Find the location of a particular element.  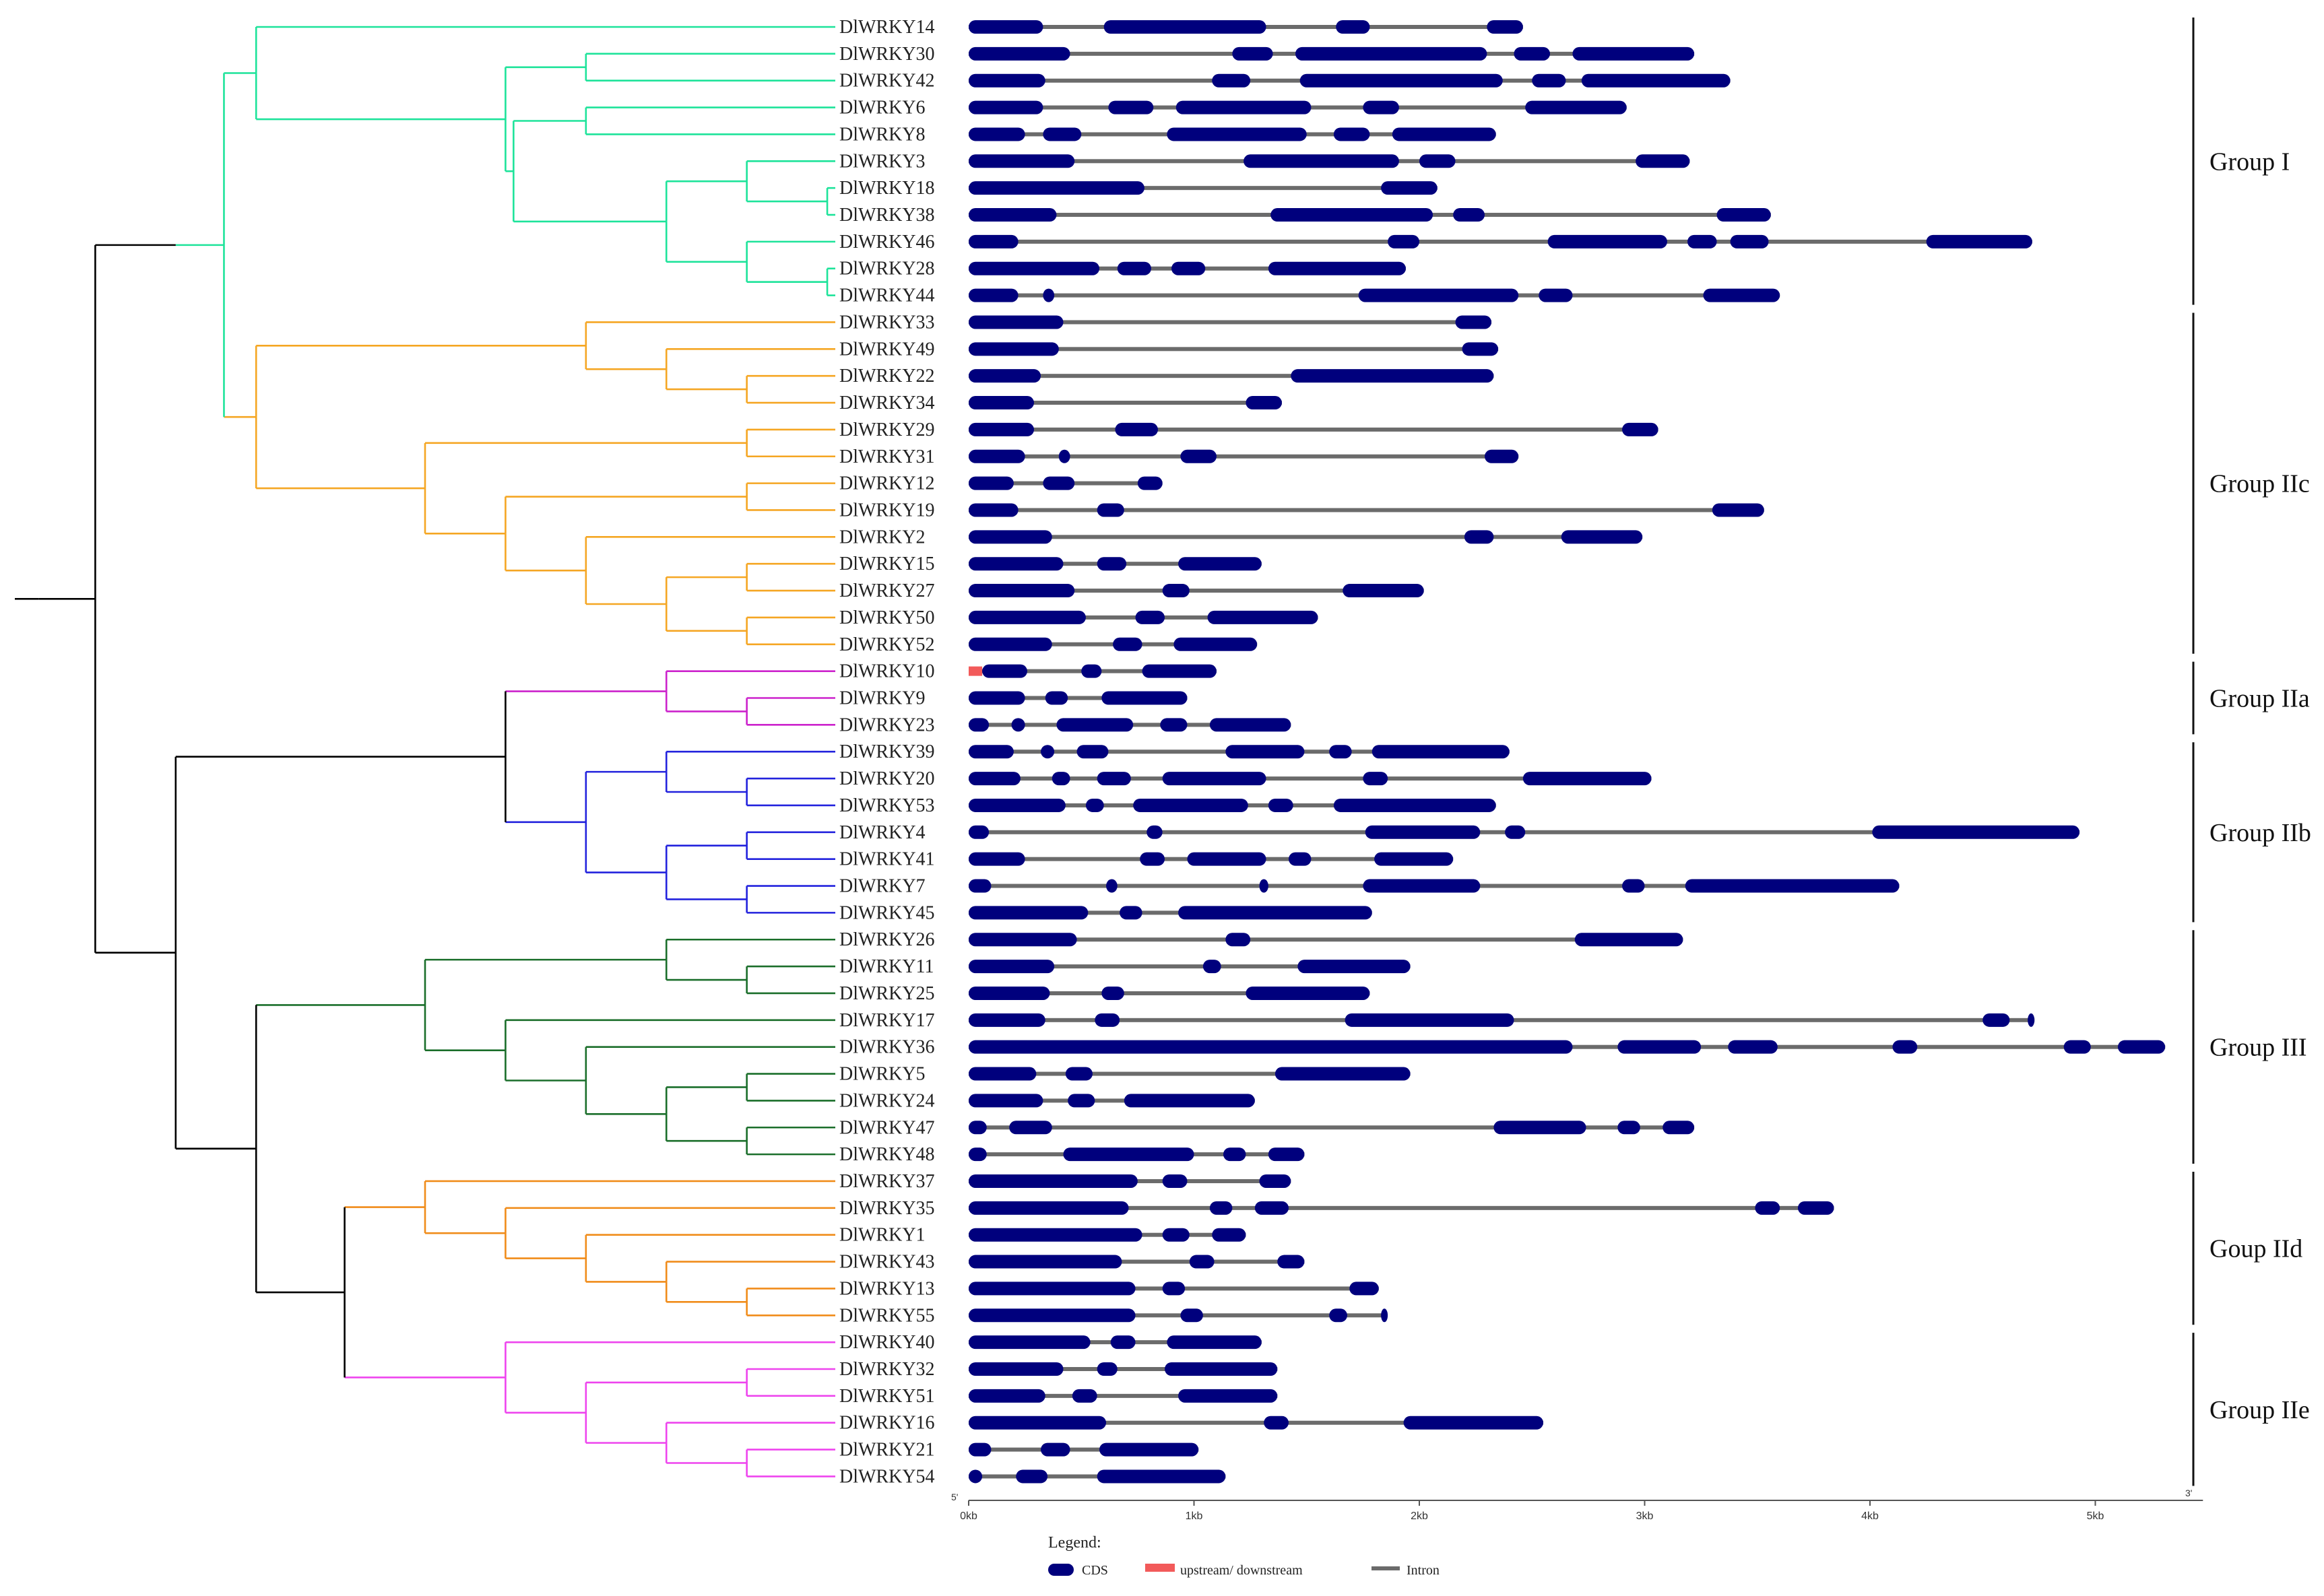

gene-structure-dlwrky43 is located at coordinates (1137, 1262).